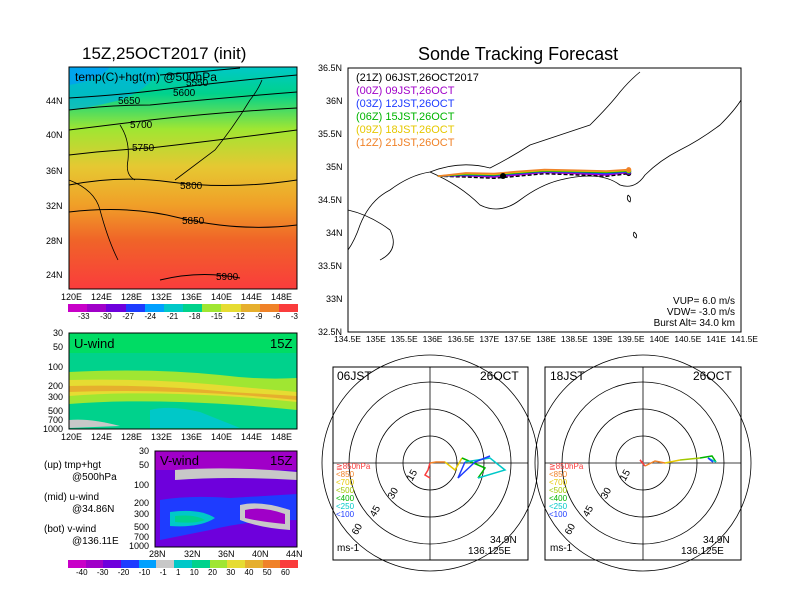 The height and width of the screenshot is (612, 792). Describe the element at coordinates (106, 316) in the screenshot. I see `cb-tick: -30` at that location.